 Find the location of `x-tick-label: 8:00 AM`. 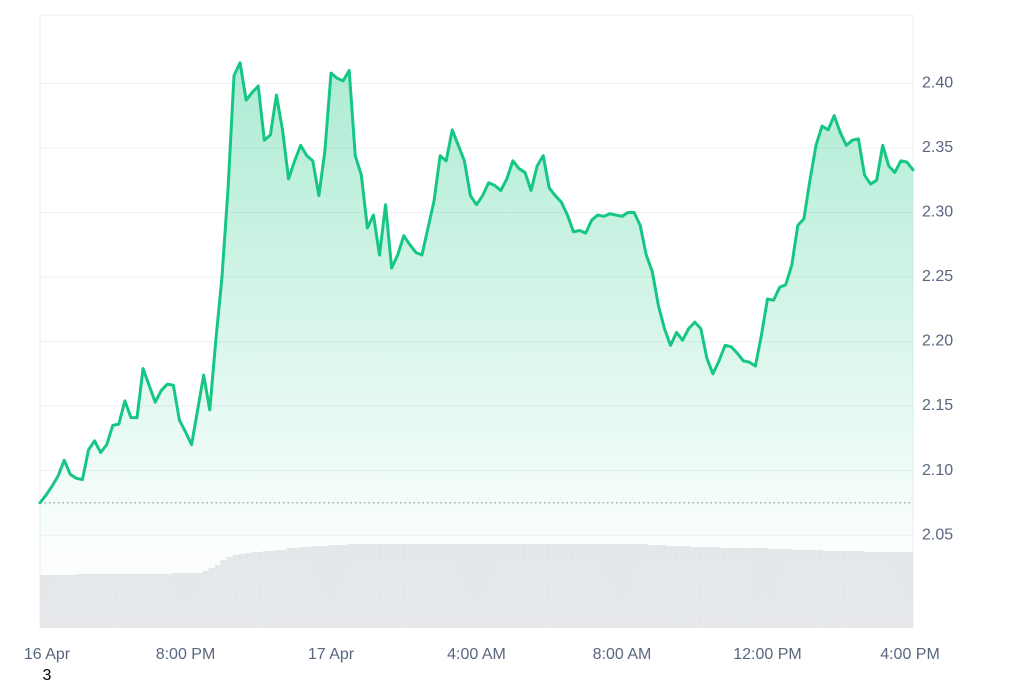

x-tick-label: 8:00 AM is located at coordinates (622, 654).